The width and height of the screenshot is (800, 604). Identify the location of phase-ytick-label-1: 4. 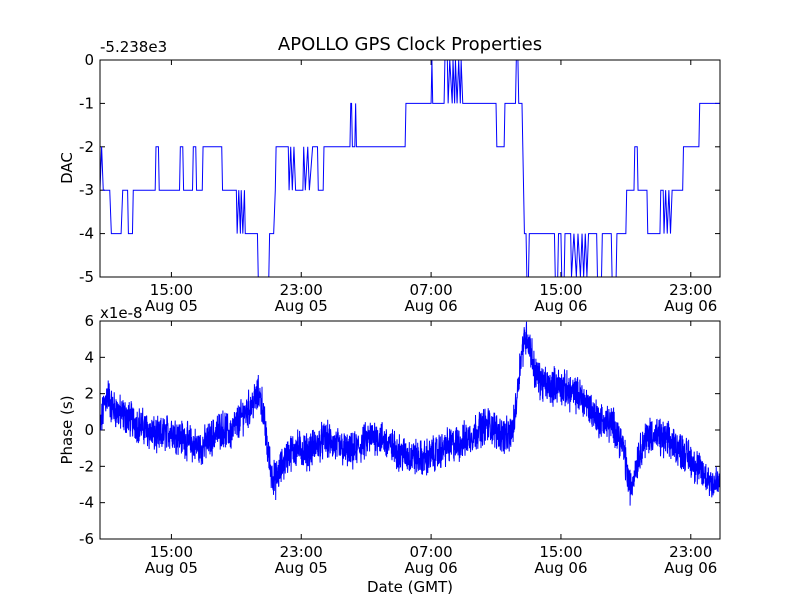
(89, 357).